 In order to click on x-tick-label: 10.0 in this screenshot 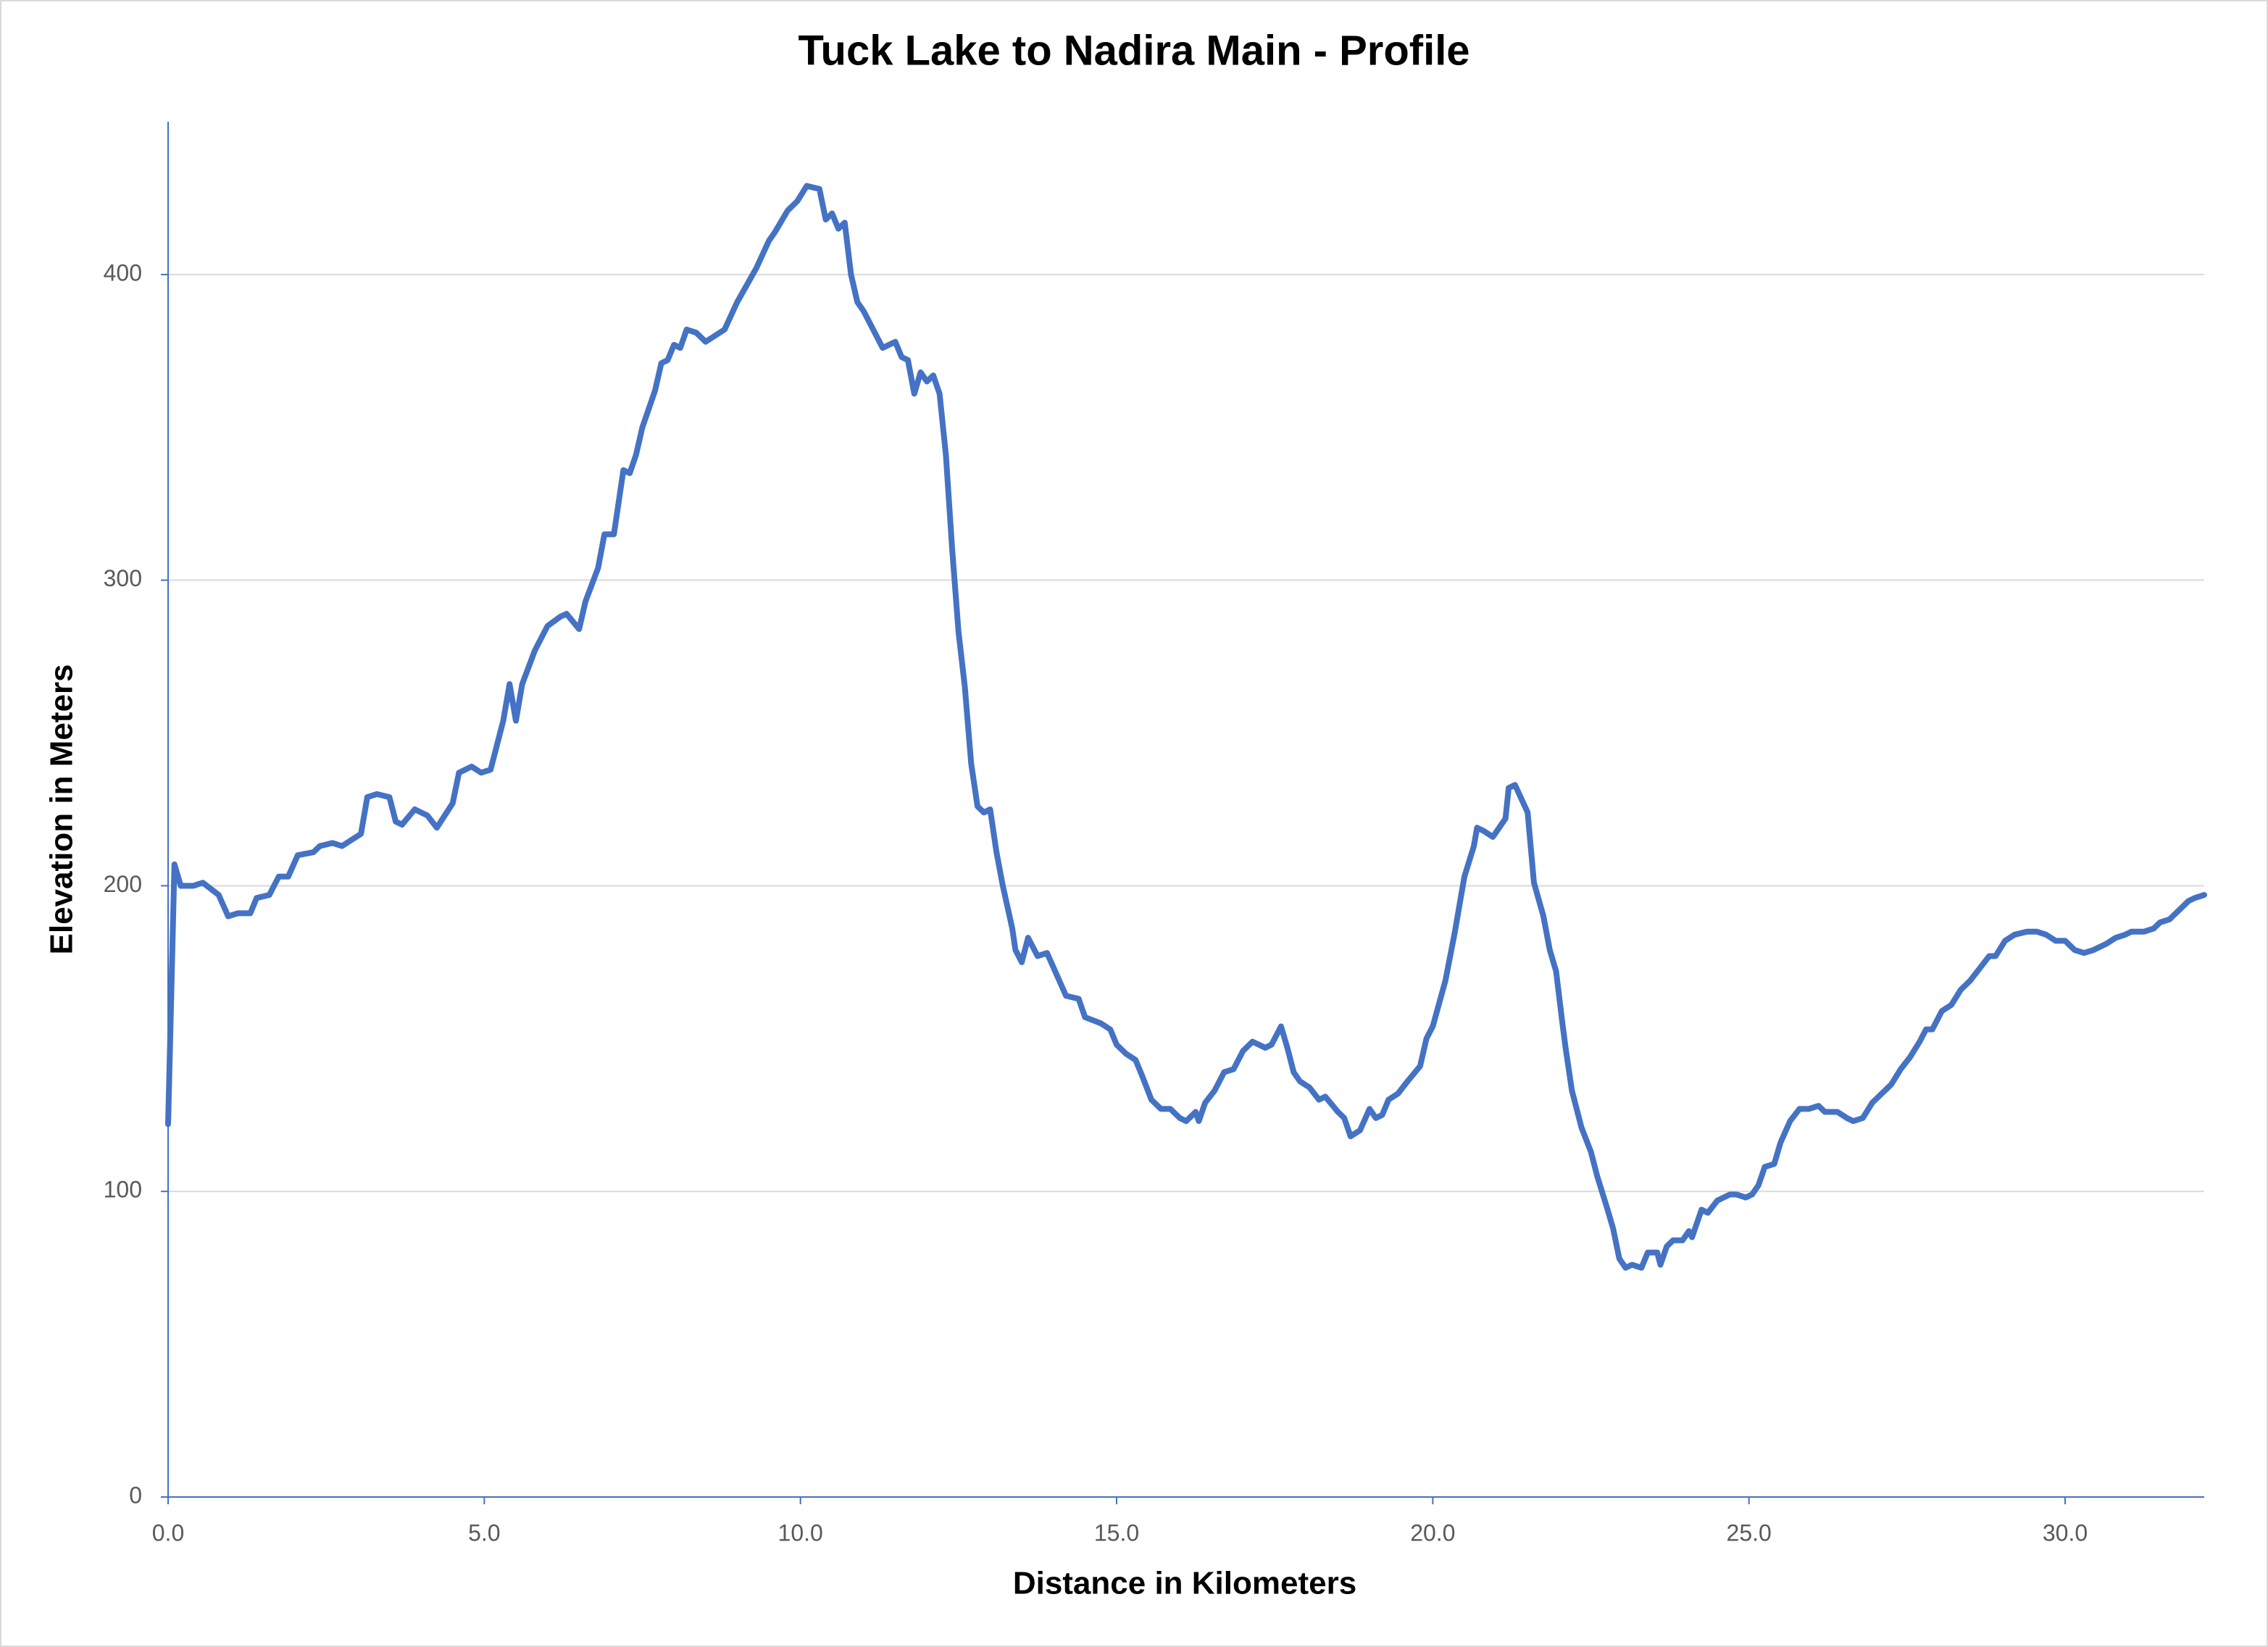, I will do `click(800, 1532)`.